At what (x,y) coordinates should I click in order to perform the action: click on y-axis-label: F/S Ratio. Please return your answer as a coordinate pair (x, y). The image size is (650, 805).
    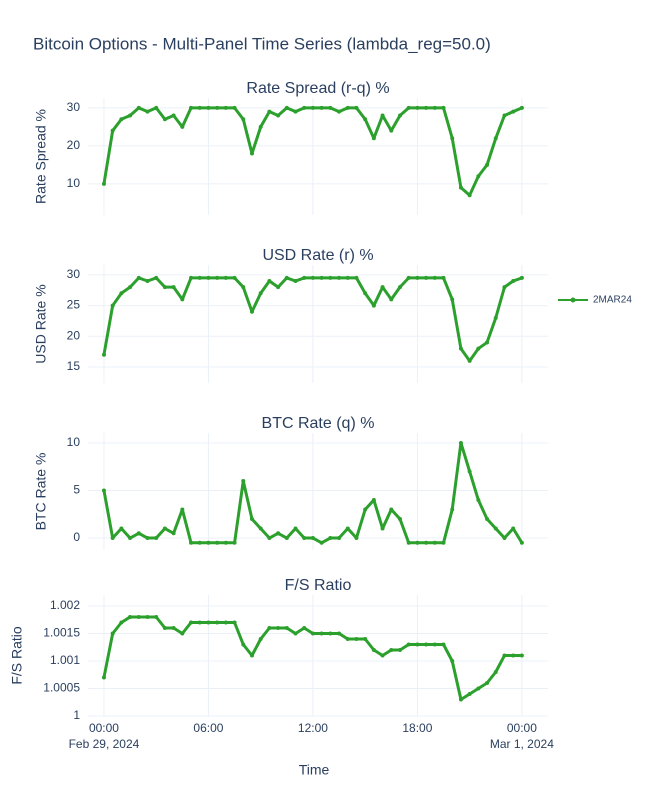
    Looking at the image, I should click on (17, 655).